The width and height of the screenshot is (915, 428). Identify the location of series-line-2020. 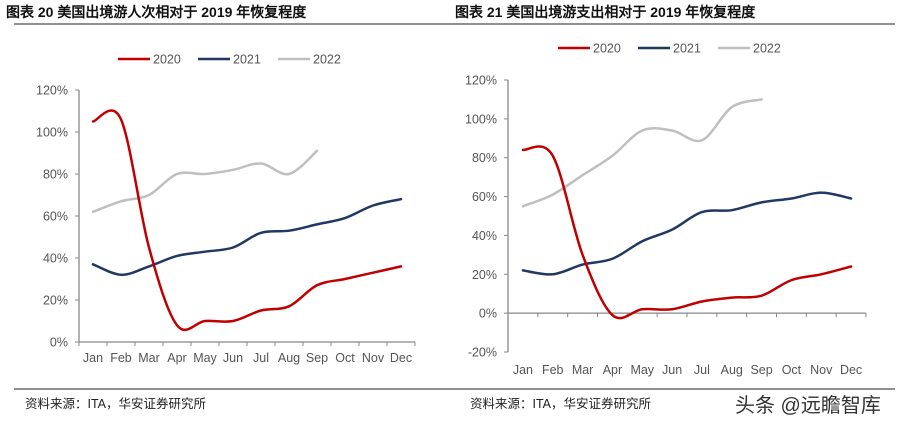
(687, 232).